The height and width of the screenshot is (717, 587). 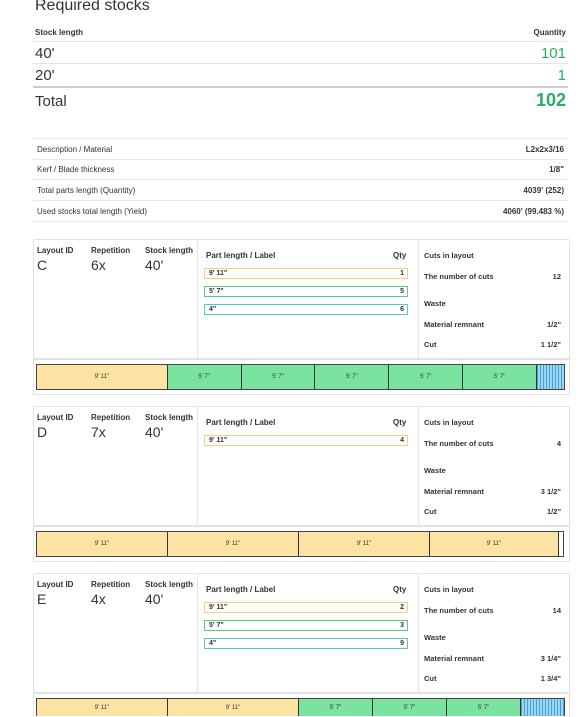 What do you see at coordinates (550, 658) in the screenshot?
I see `material-remnant-value: 3 1/4"` at bounding box center [550, 658].